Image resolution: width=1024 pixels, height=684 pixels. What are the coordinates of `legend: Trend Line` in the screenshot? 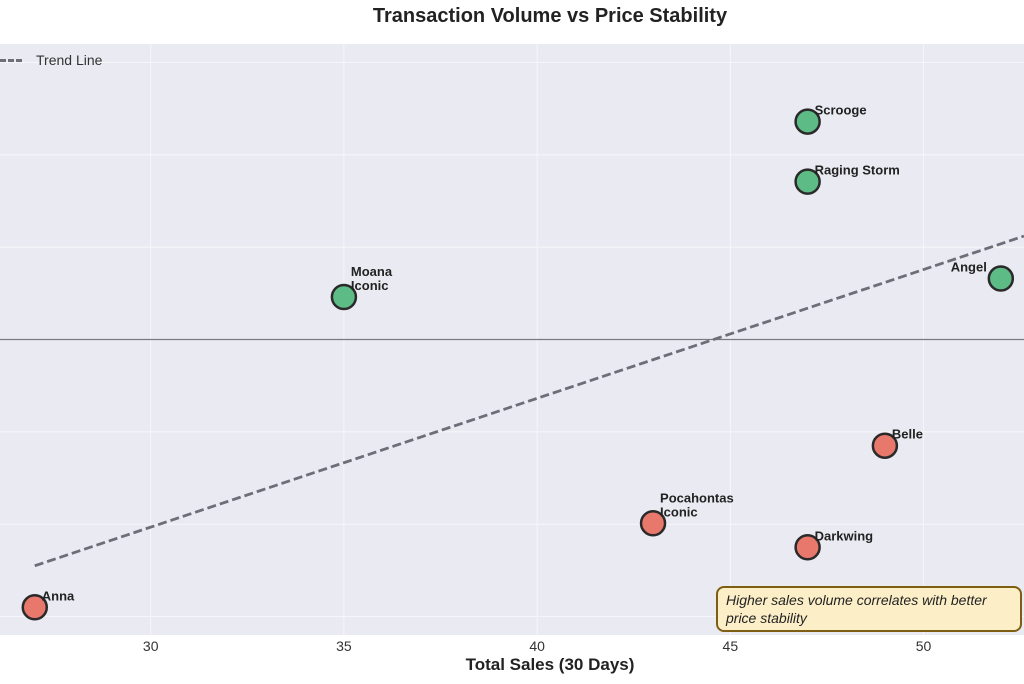 It's located at (51, 60).